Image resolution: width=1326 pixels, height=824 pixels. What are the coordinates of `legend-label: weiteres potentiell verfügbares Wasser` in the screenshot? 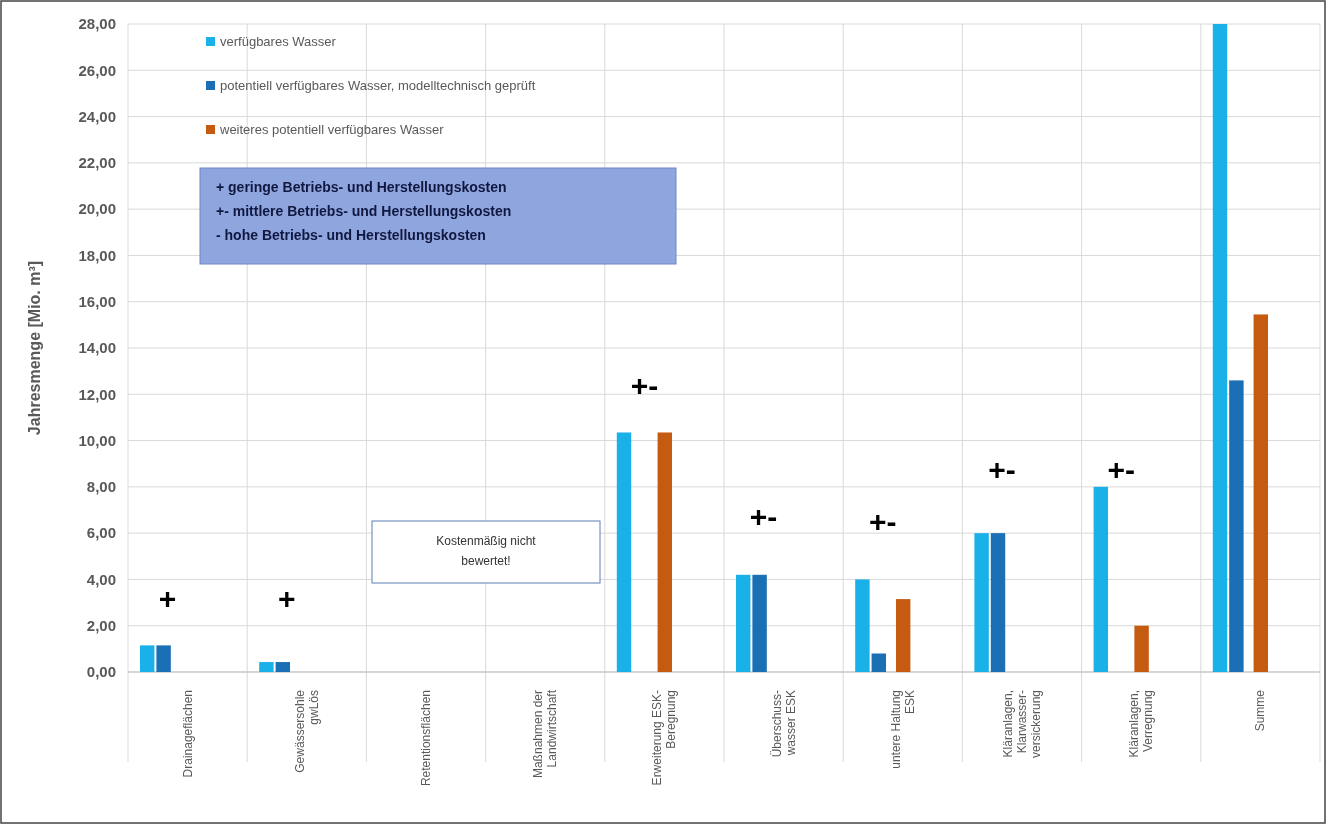 It's located at (332, 129).